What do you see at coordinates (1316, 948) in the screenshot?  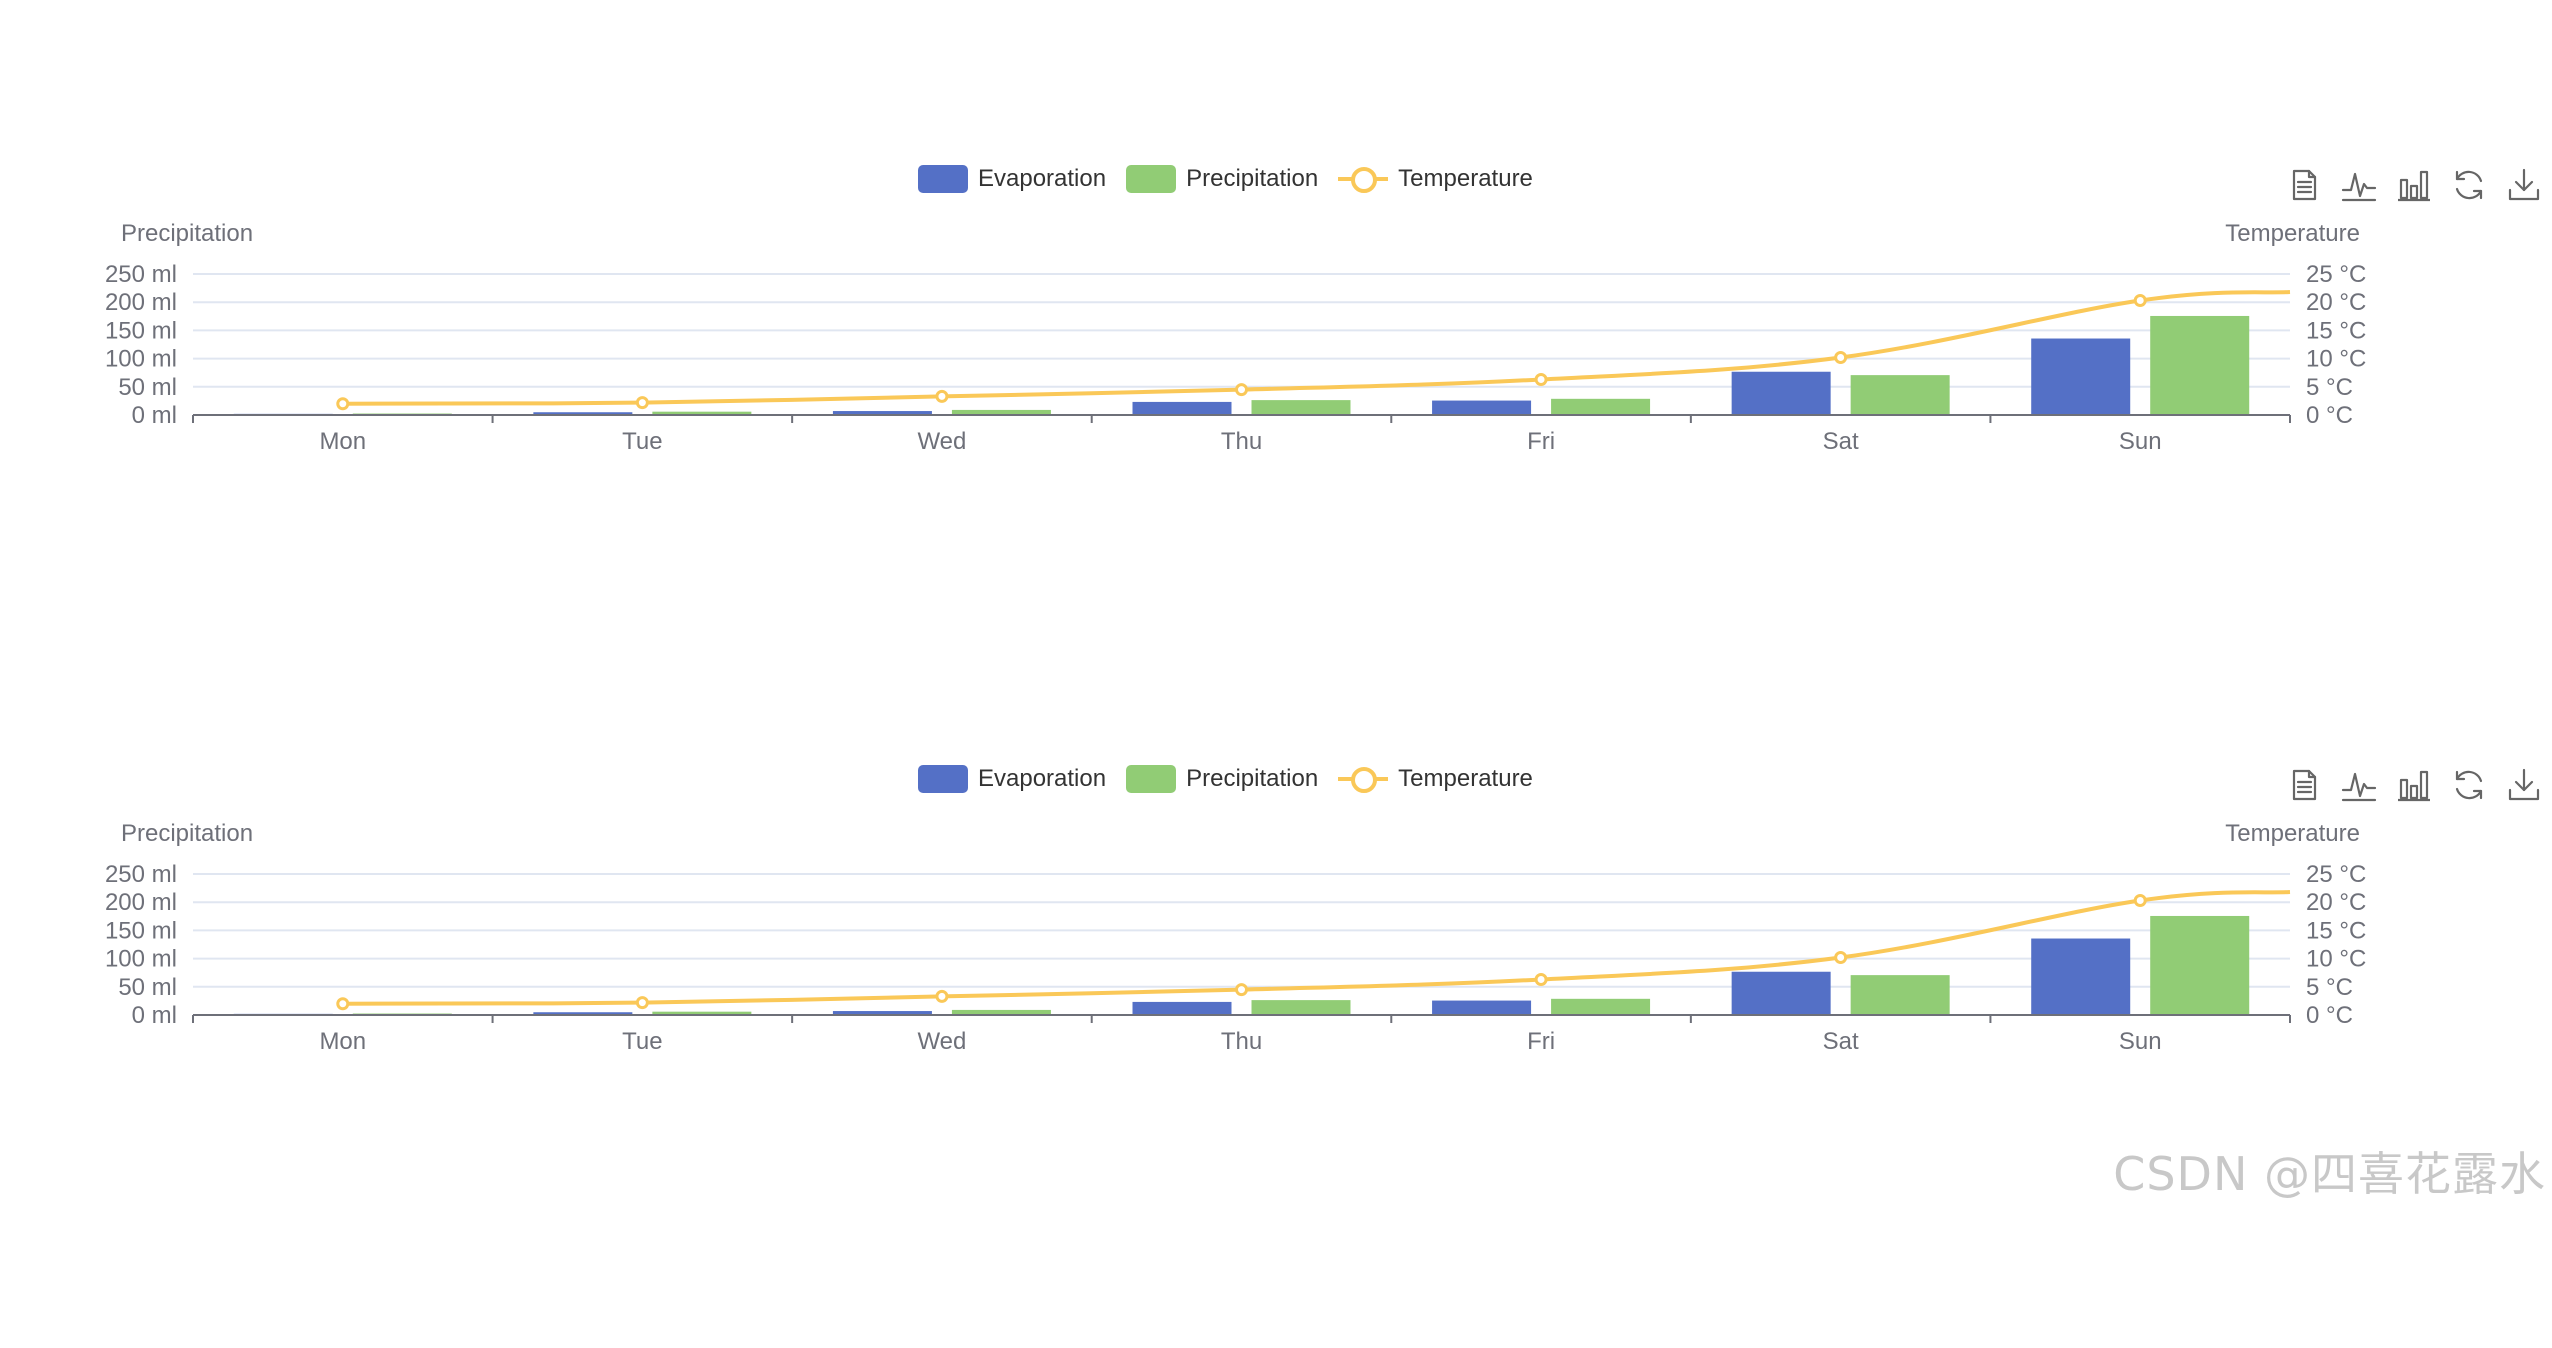 I see `line-temperature` at bounding box center [1316, 948].